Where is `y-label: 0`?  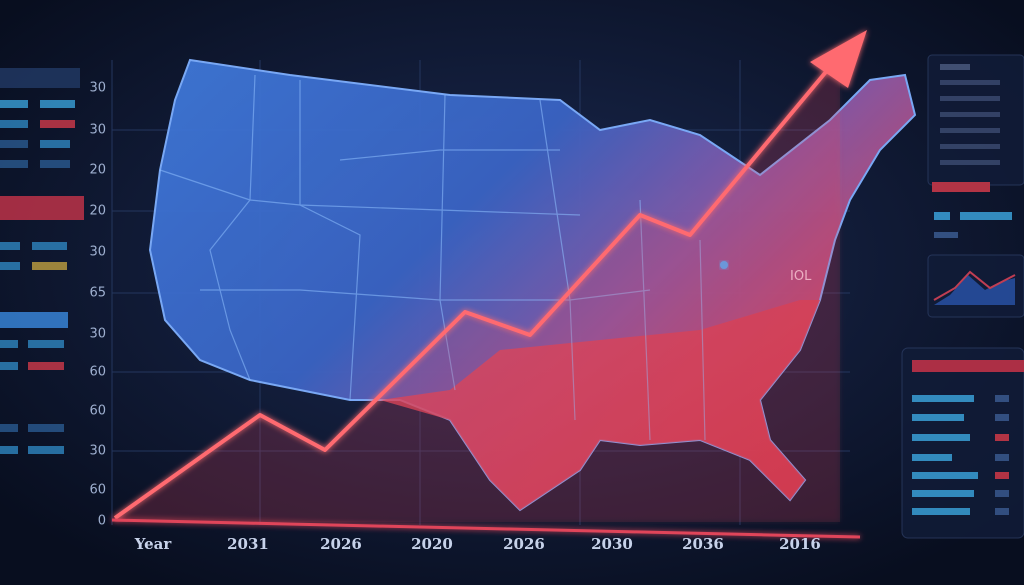 y-label: 0 is located at coordinates (102, 521).